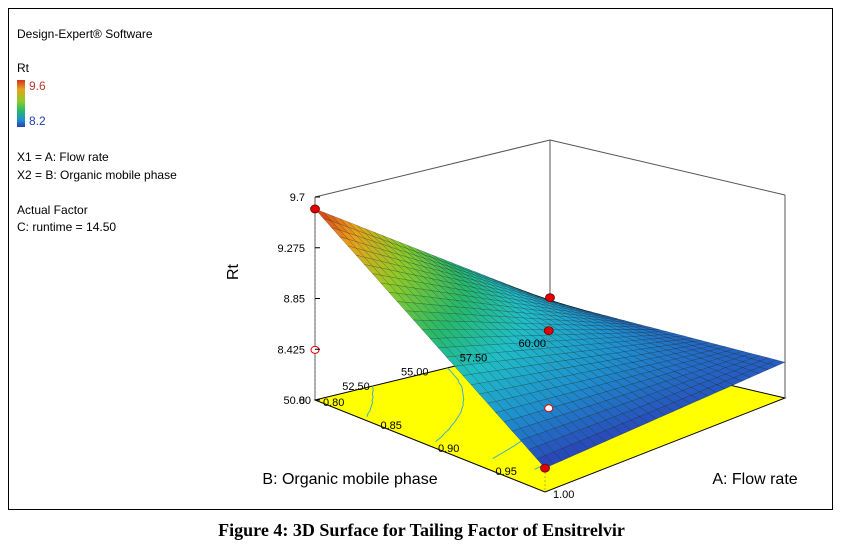  I want to click on y-tick-label: 50.00, so click(297, 401).